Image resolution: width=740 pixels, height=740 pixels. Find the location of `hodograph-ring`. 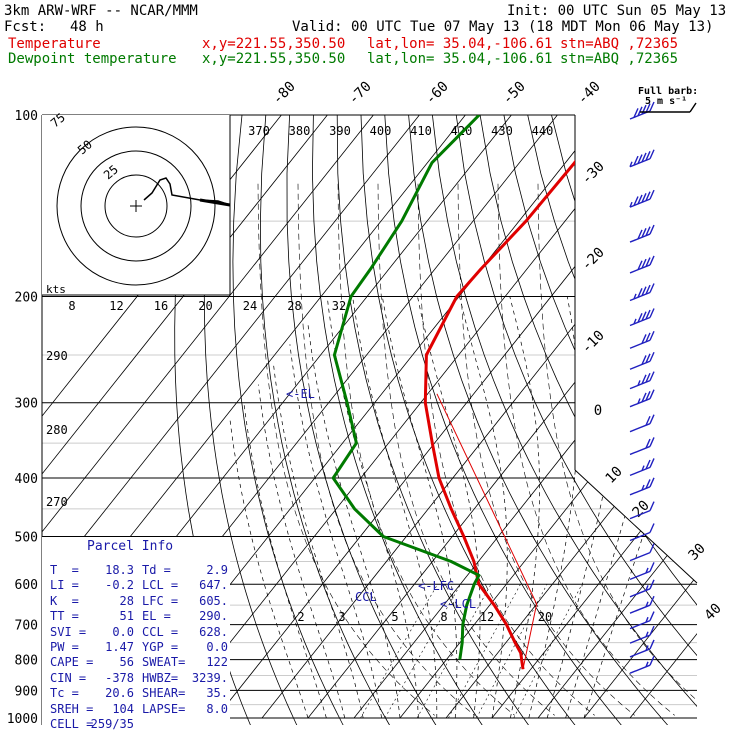

hodograph-ring is located at coordinates (136, 206).